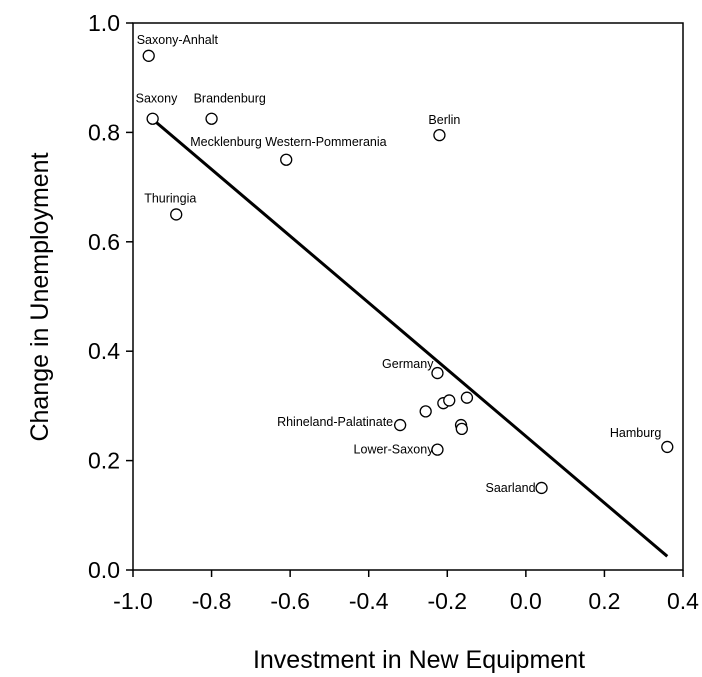 The image size is (702, 677). Describe the element at coordinates (526, 601) in the screenshot. I see `x-tick-label: 0.0` at that location.